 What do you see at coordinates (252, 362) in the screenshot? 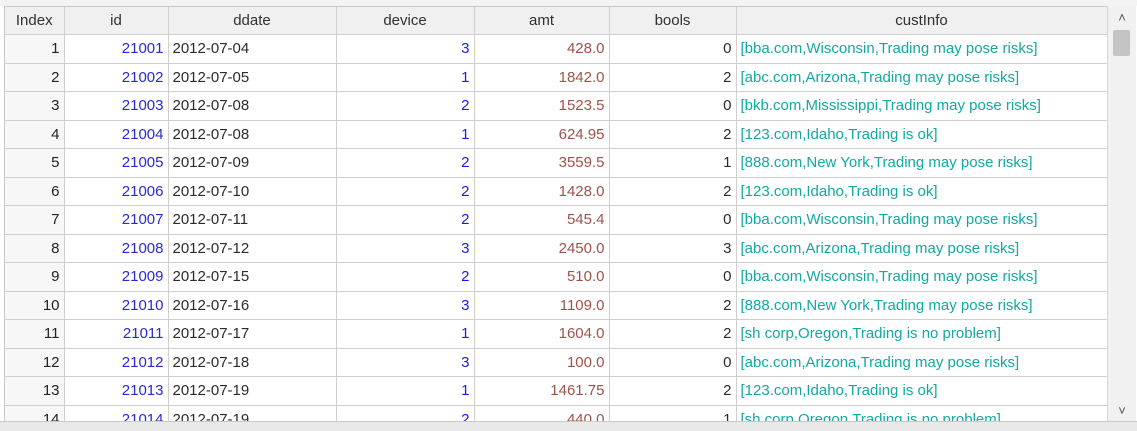
I see `cell-ddate: 2012-07-18` at bounding box center [252, 362].